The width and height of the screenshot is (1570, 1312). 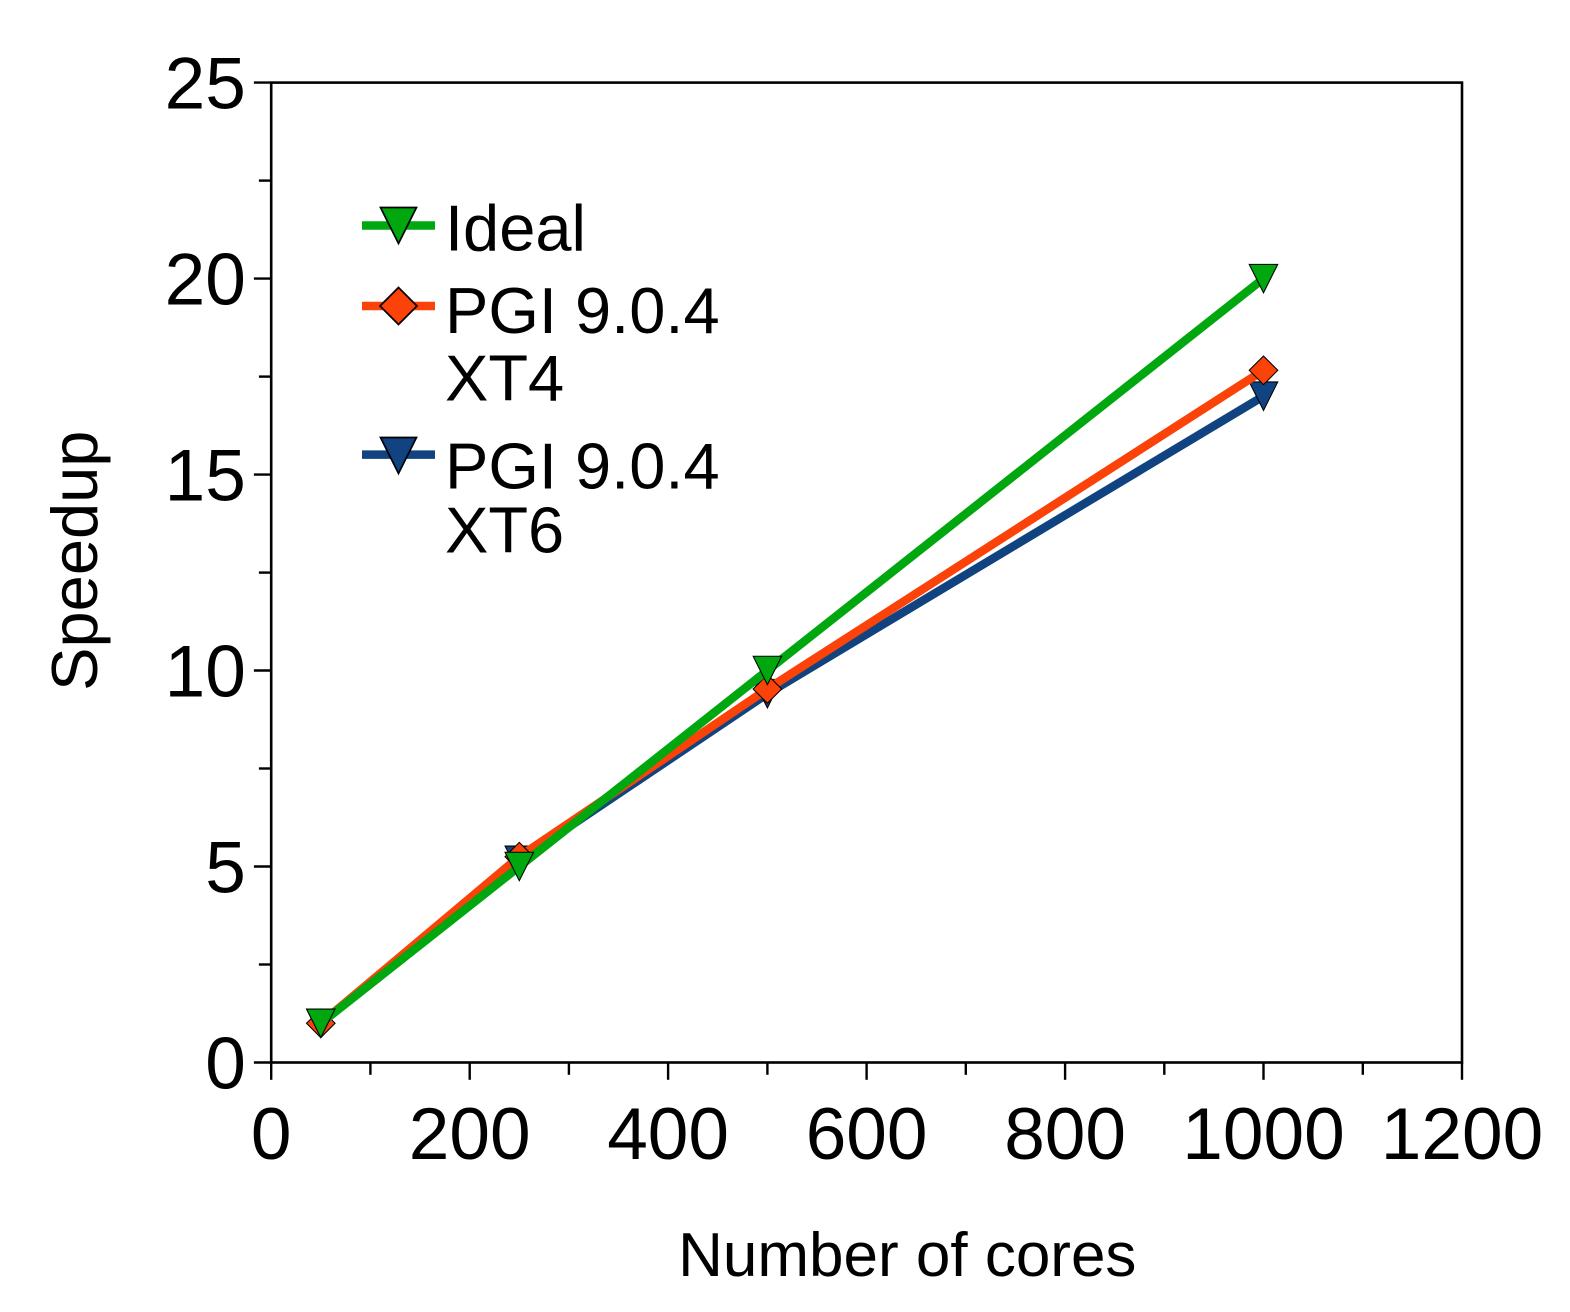 What do you see at coordinates (907, 1255) in the screenshot?
I see `svg-text: Number of cores` at bounding box center [907, 1255].